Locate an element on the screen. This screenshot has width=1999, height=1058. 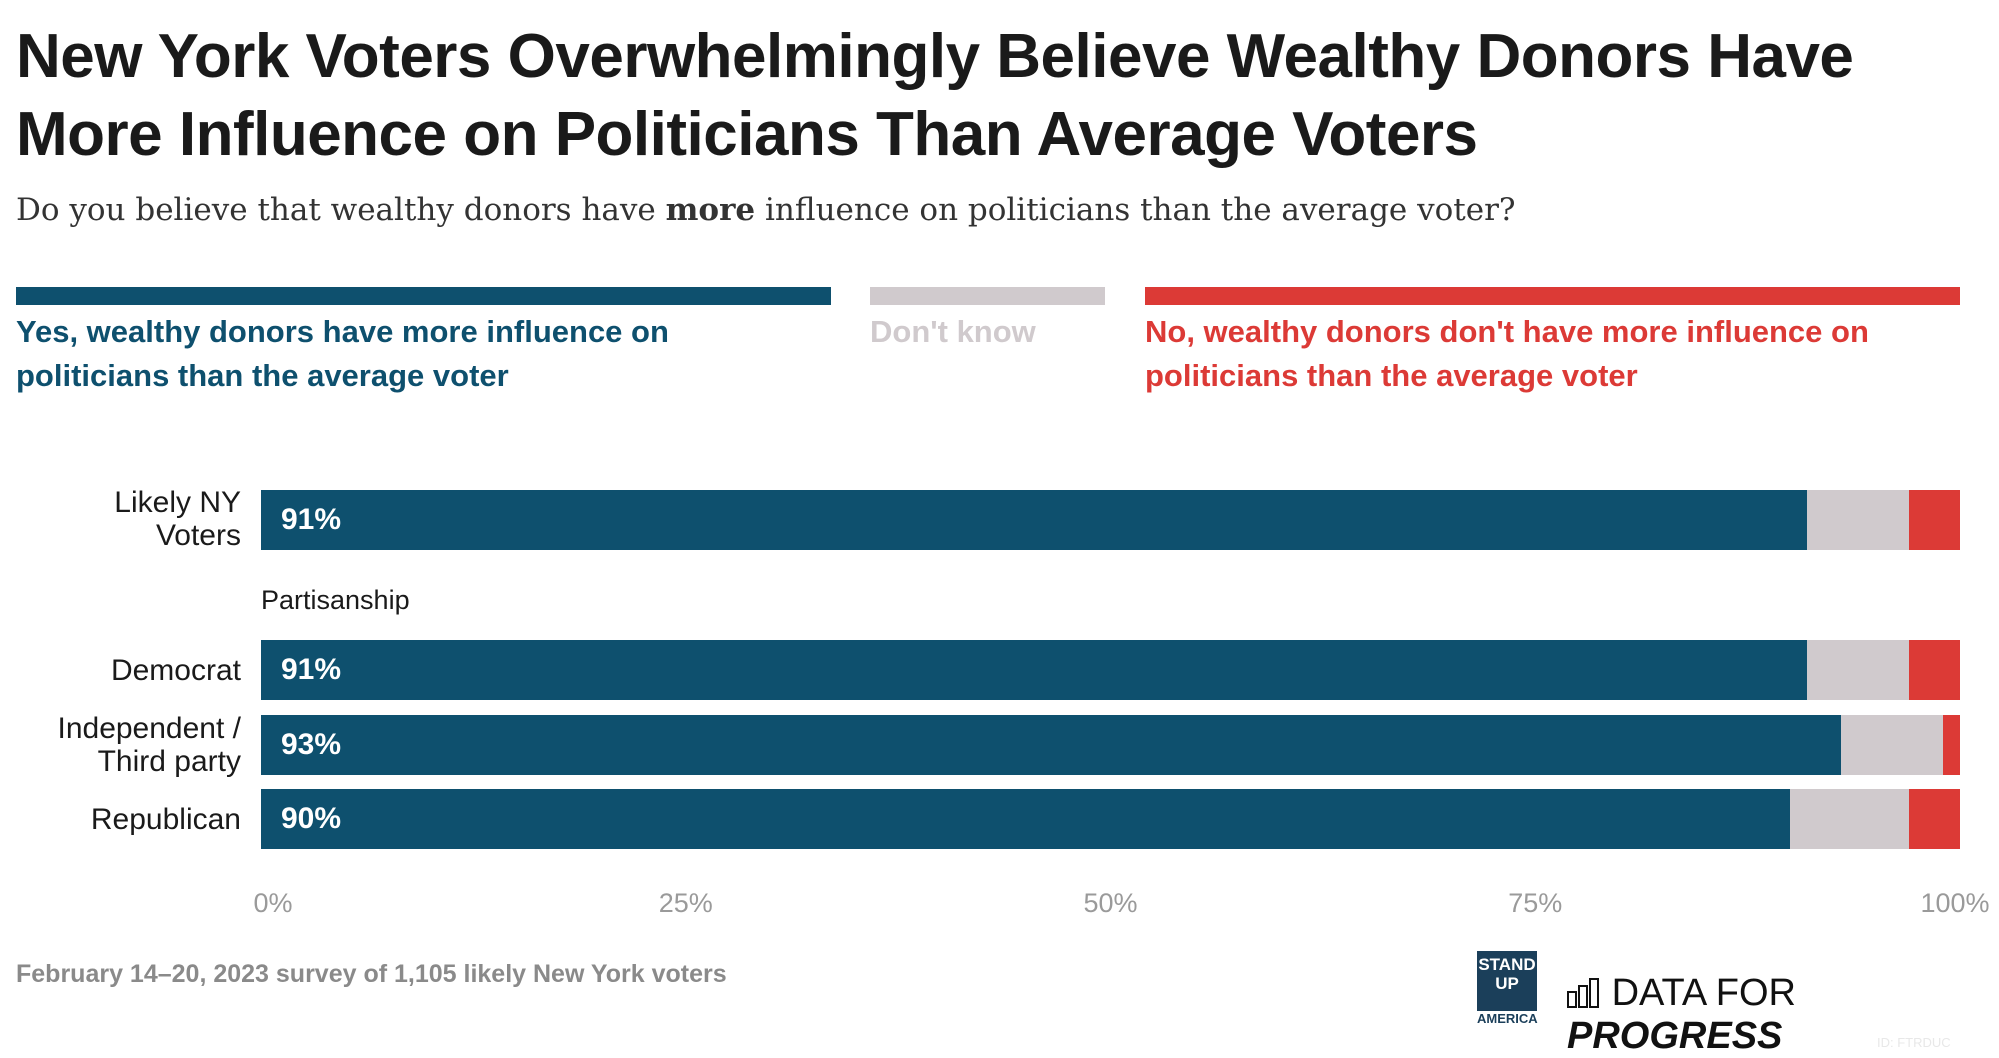
dfp-text: DATA FOR is located at coordinates (1703, 993).